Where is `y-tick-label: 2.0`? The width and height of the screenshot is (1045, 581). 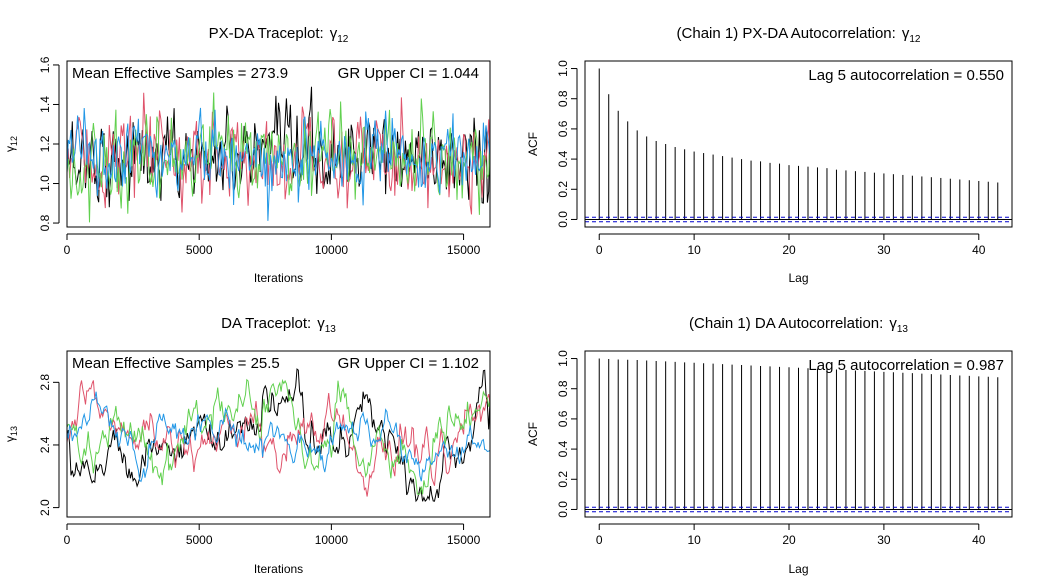 y-tick-label: 2.0 is located at coordinates (45, 507).